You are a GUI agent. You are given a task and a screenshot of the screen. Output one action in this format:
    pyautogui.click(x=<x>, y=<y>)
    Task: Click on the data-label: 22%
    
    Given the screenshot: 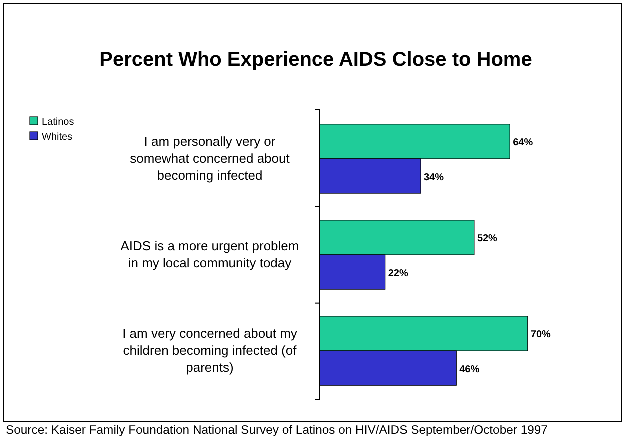 What is the action you would take?
    pyautogui.click(x=398, y=274)
    